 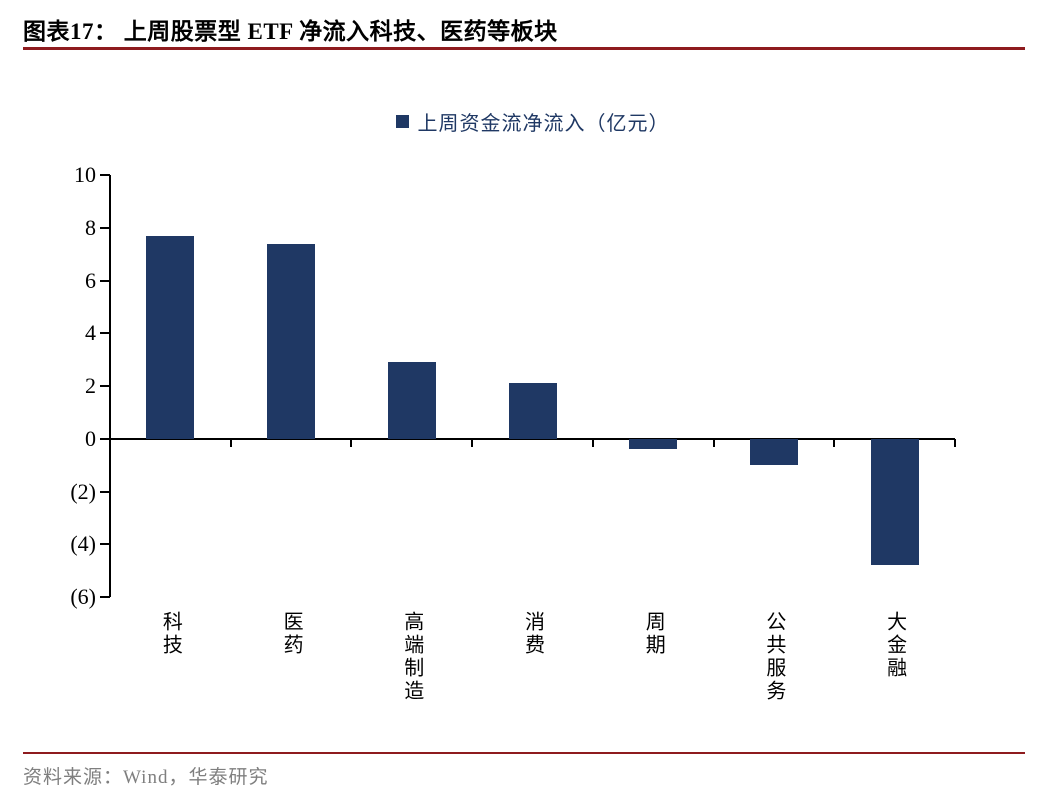 I want to click on x-category-label: 周期, so click(x=653, y=634).